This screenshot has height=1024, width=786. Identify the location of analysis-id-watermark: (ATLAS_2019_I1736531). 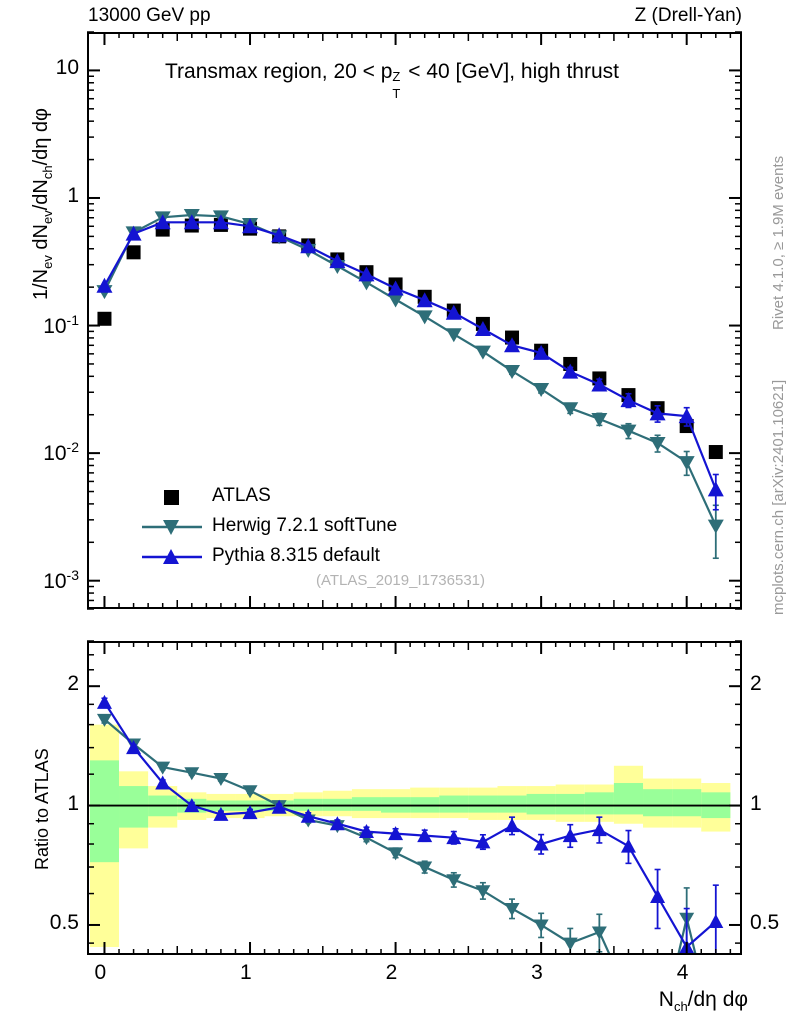
(401, 580).